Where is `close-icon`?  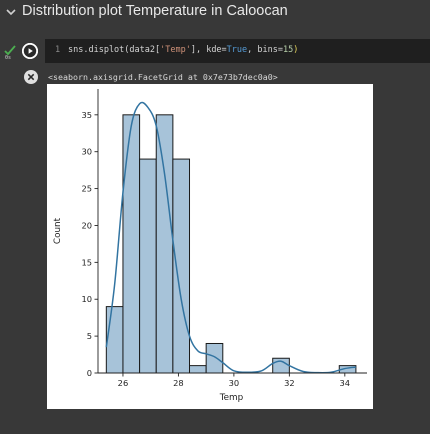 close-icon is located at coordinates (31, 77).